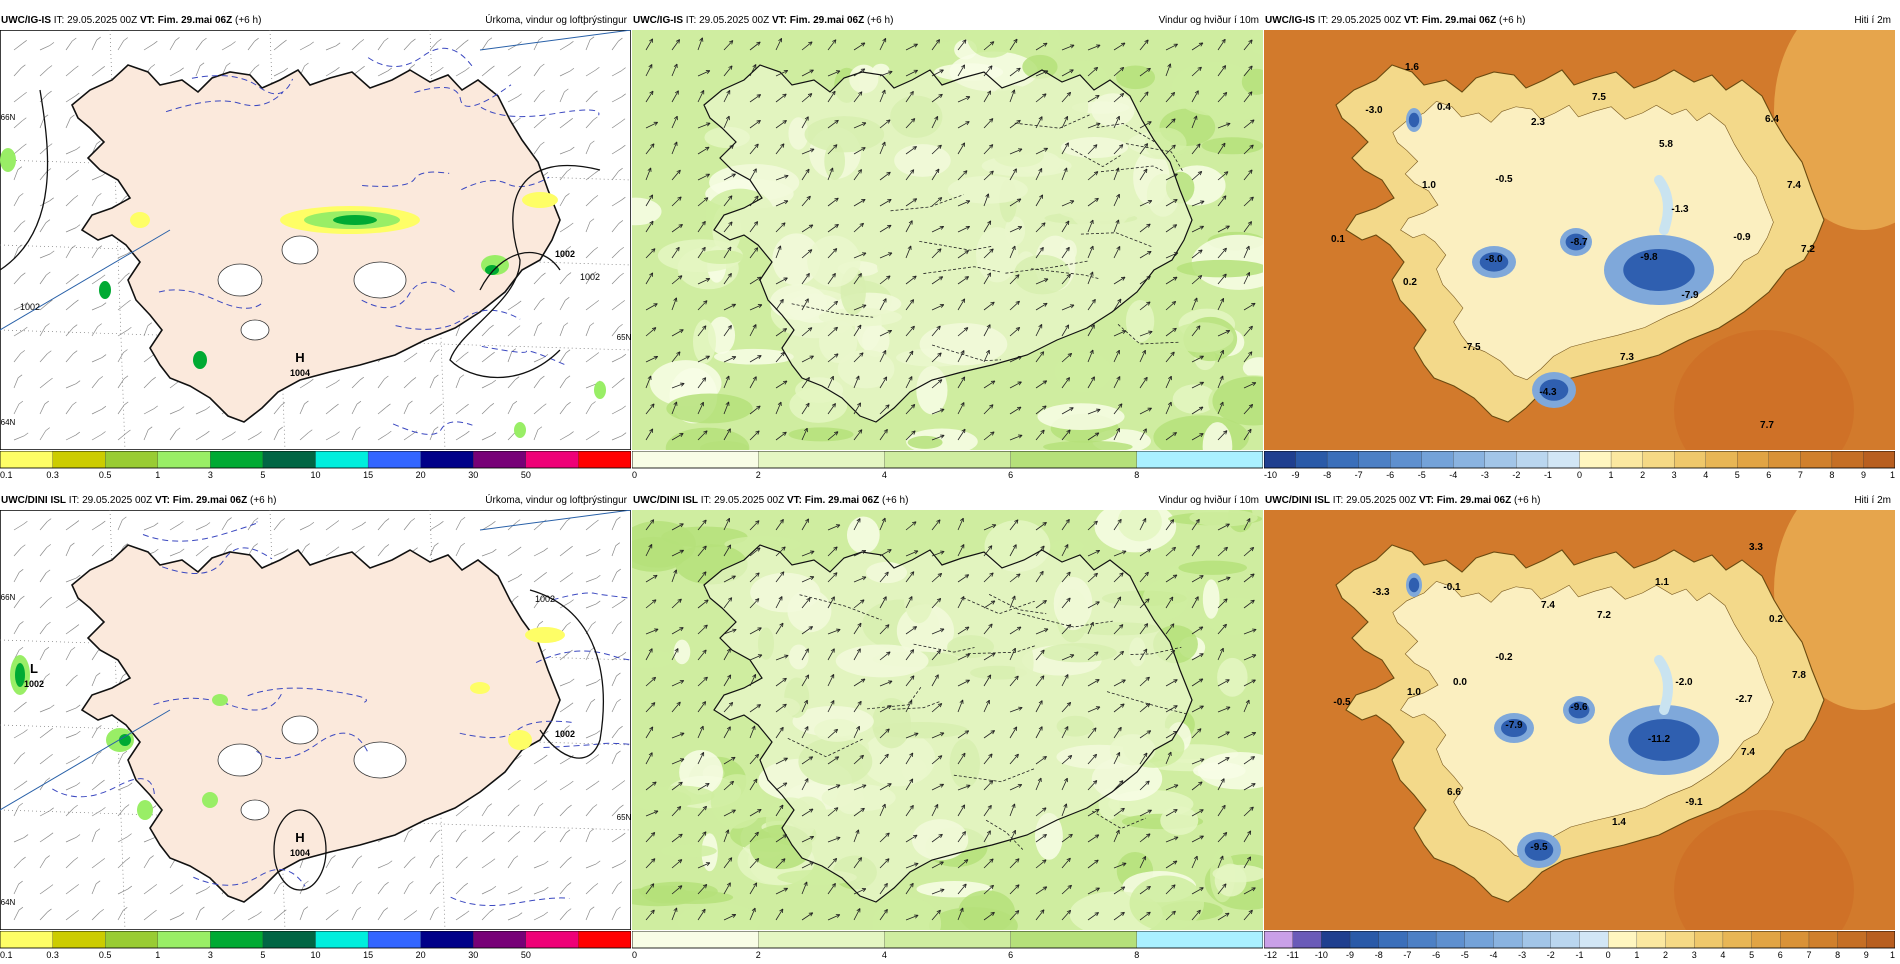  What do you see at coordinates (1684, 682) in the screenshot?
I see `temperature-value: -2.0` at bounding box center [1684, 682].